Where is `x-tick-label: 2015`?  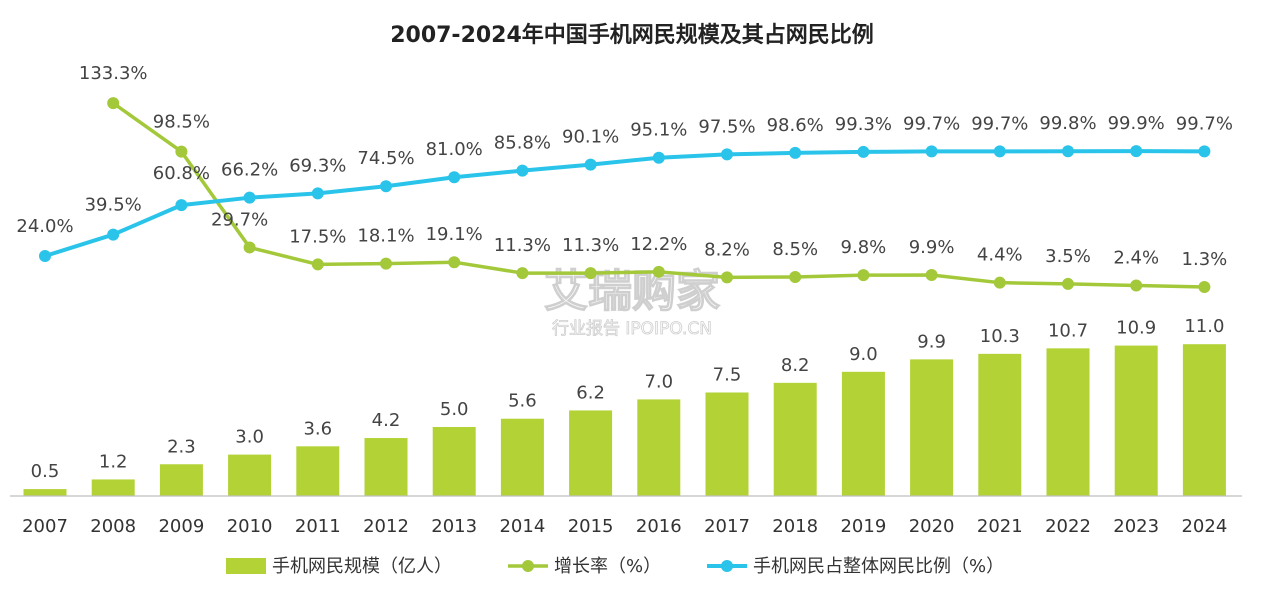 x-tick-label: 2015 is located at coordinates (591, 526).